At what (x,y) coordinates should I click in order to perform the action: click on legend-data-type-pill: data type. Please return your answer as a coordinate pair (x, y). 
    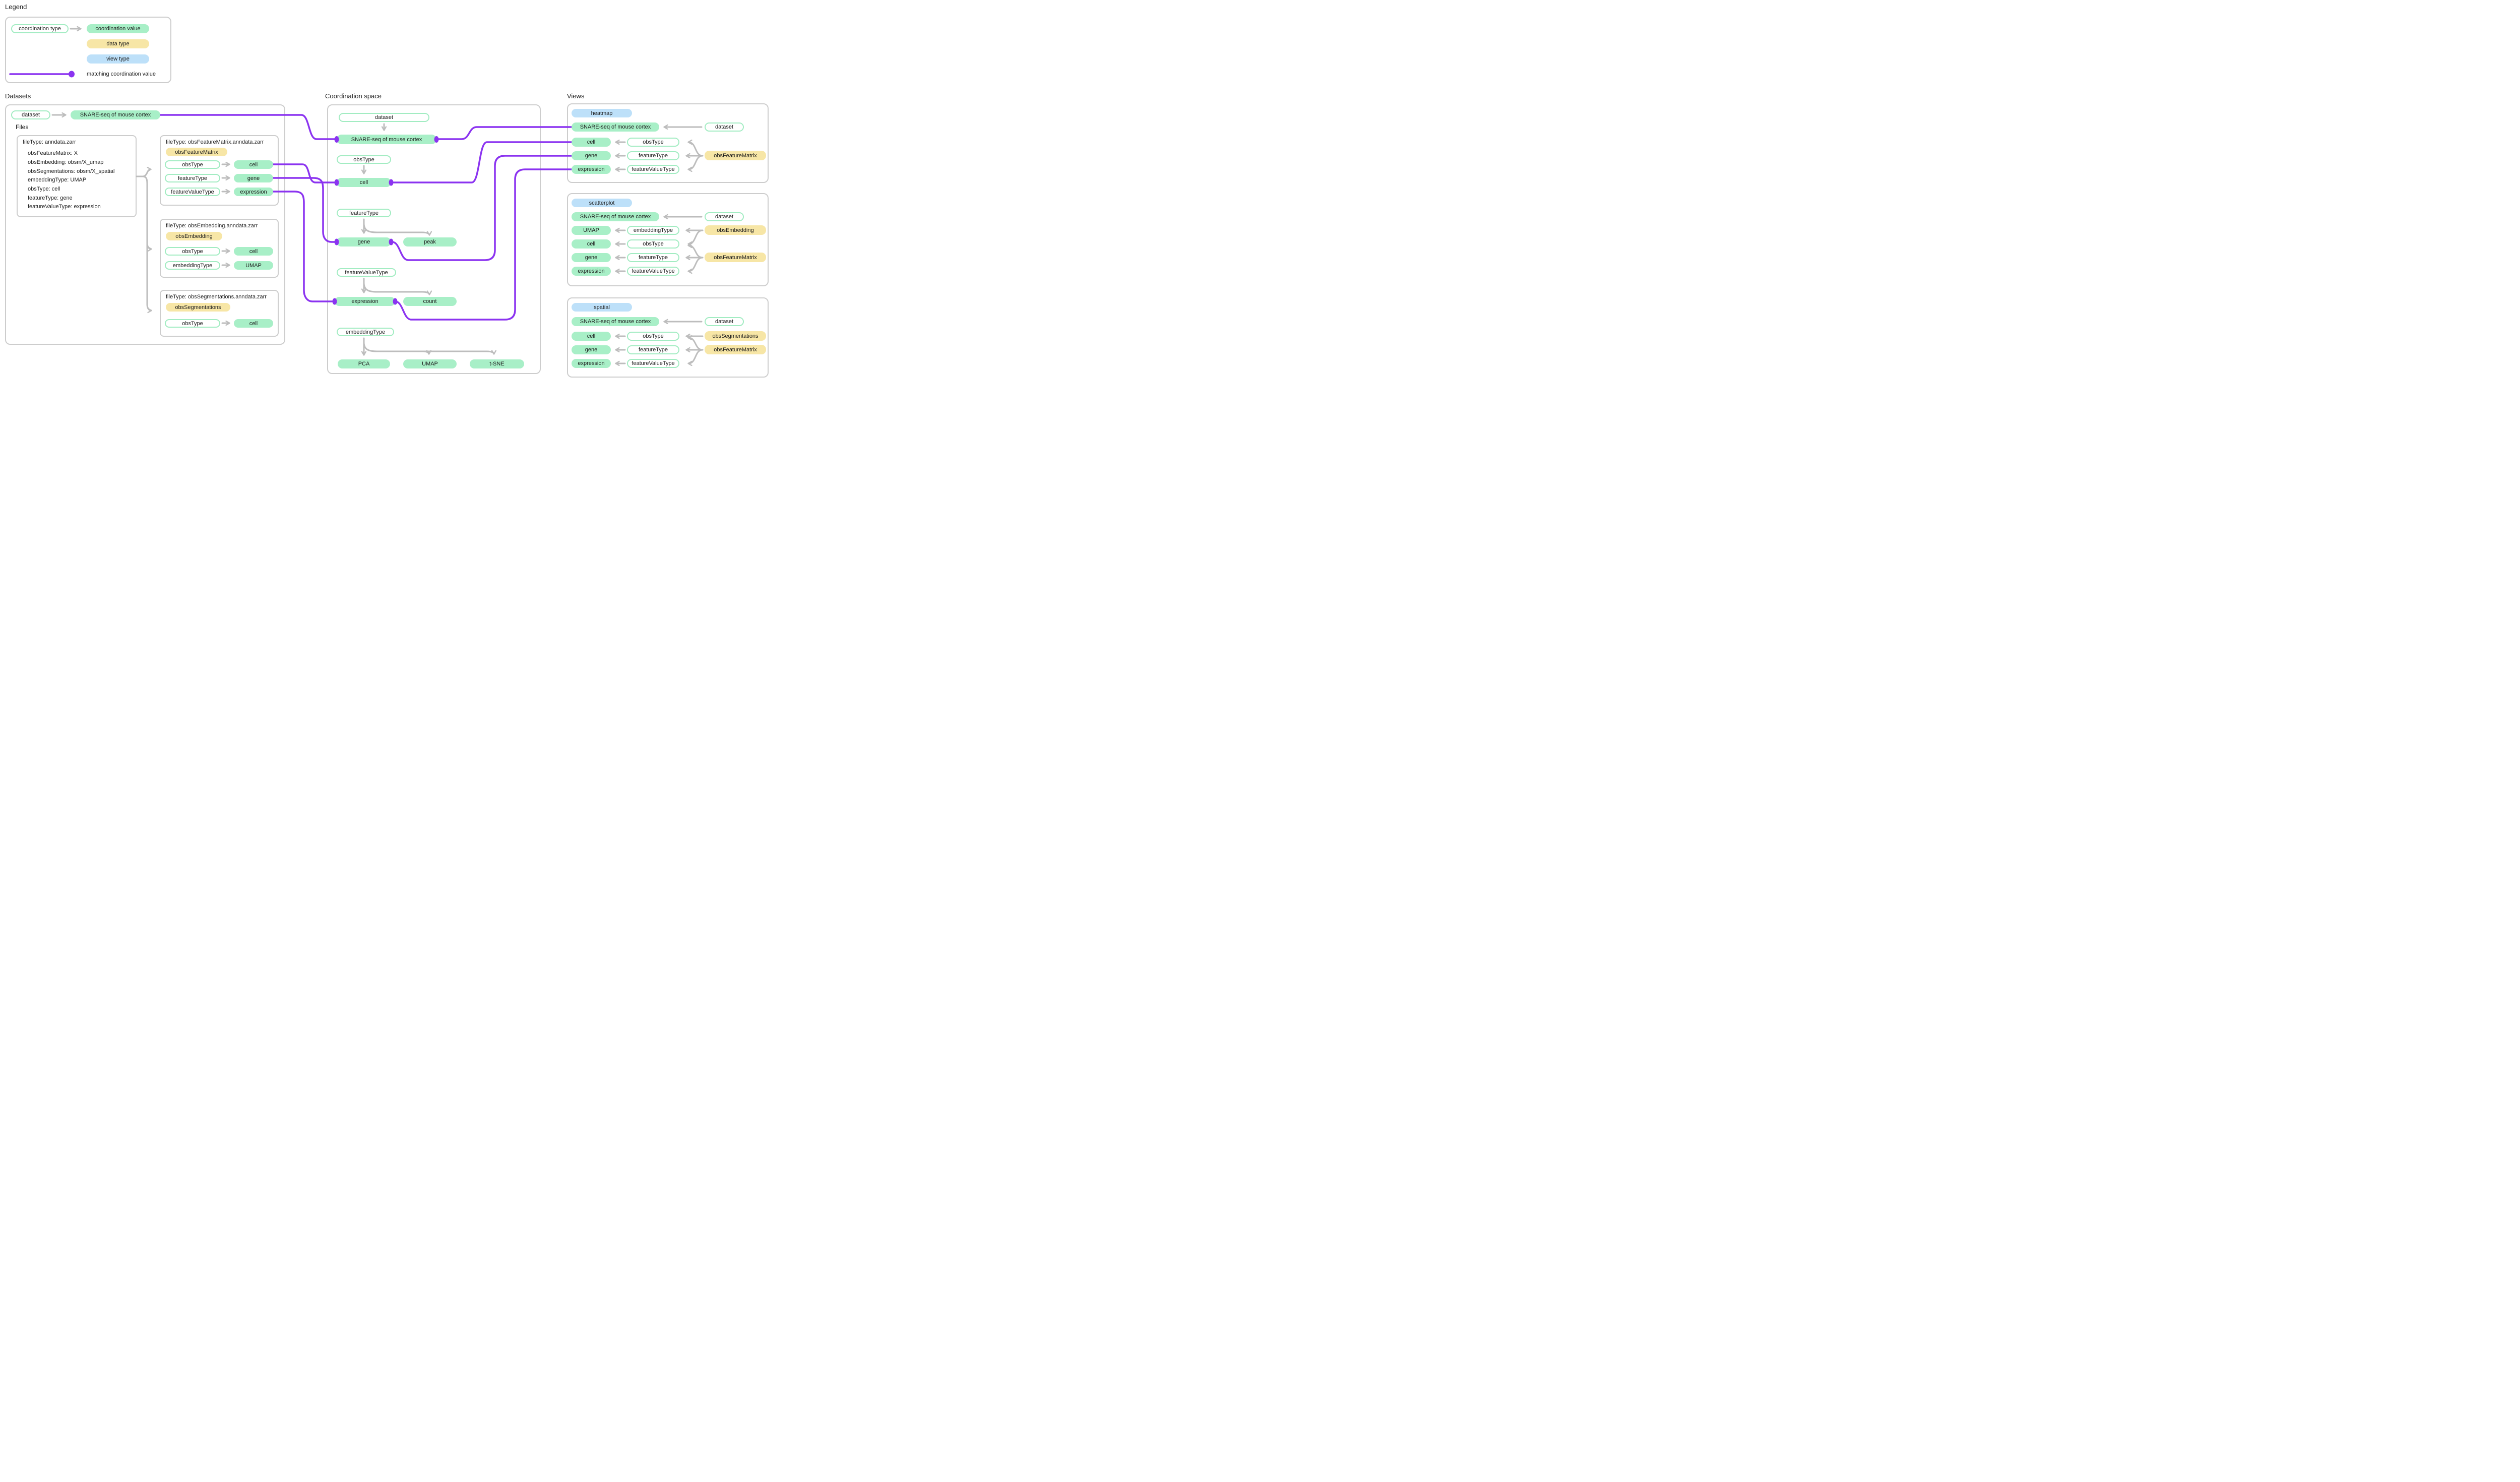
    Looking at the image, I should click on (118, 44).